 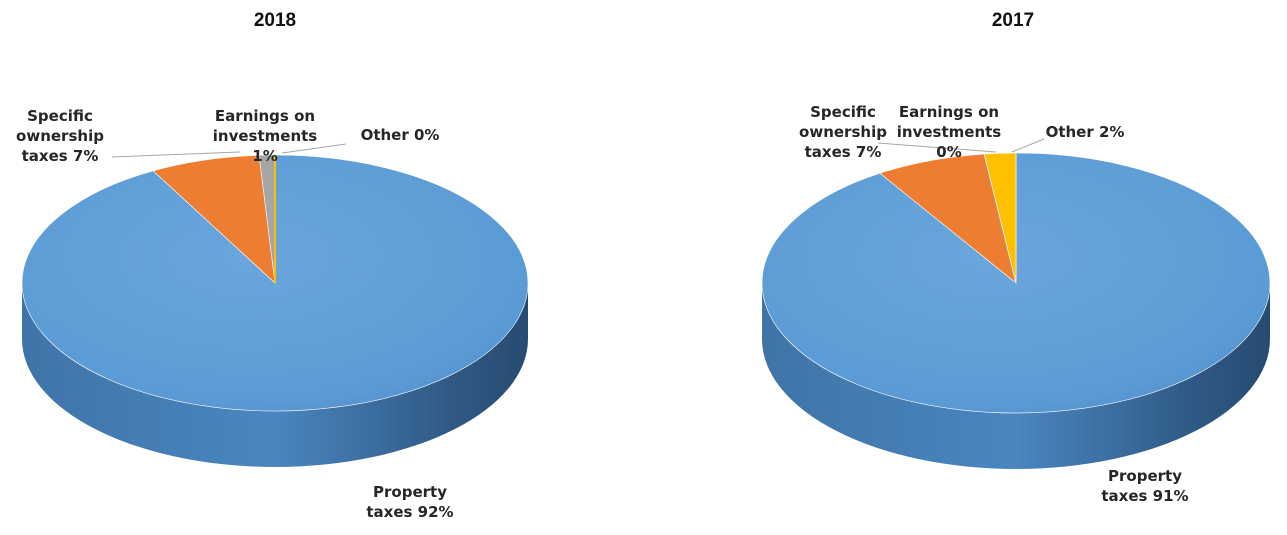 What do you see at coordinates (409, 502) in the screenshot?
I see `pie-2018-data-label: Property taxes 92%` at bounding box center [409, 502].